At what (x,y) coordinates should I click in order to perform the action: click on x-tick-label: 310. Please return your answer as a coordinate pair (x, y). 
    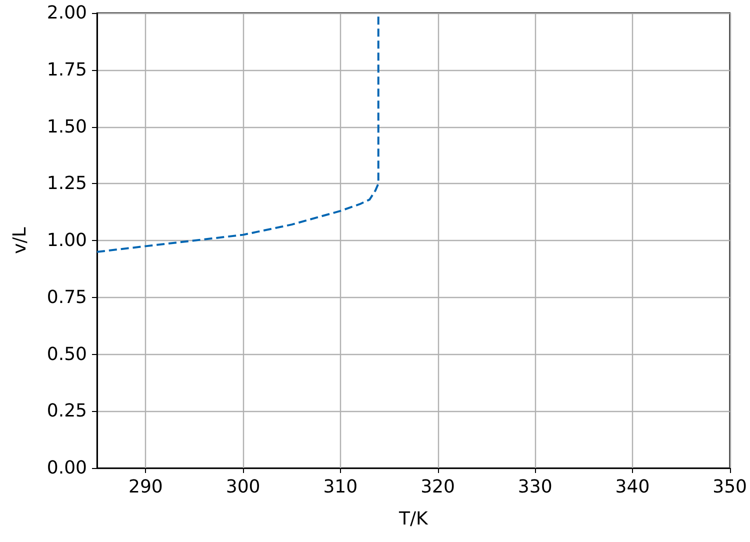
    Looking at the image, I should click on (340, 487).